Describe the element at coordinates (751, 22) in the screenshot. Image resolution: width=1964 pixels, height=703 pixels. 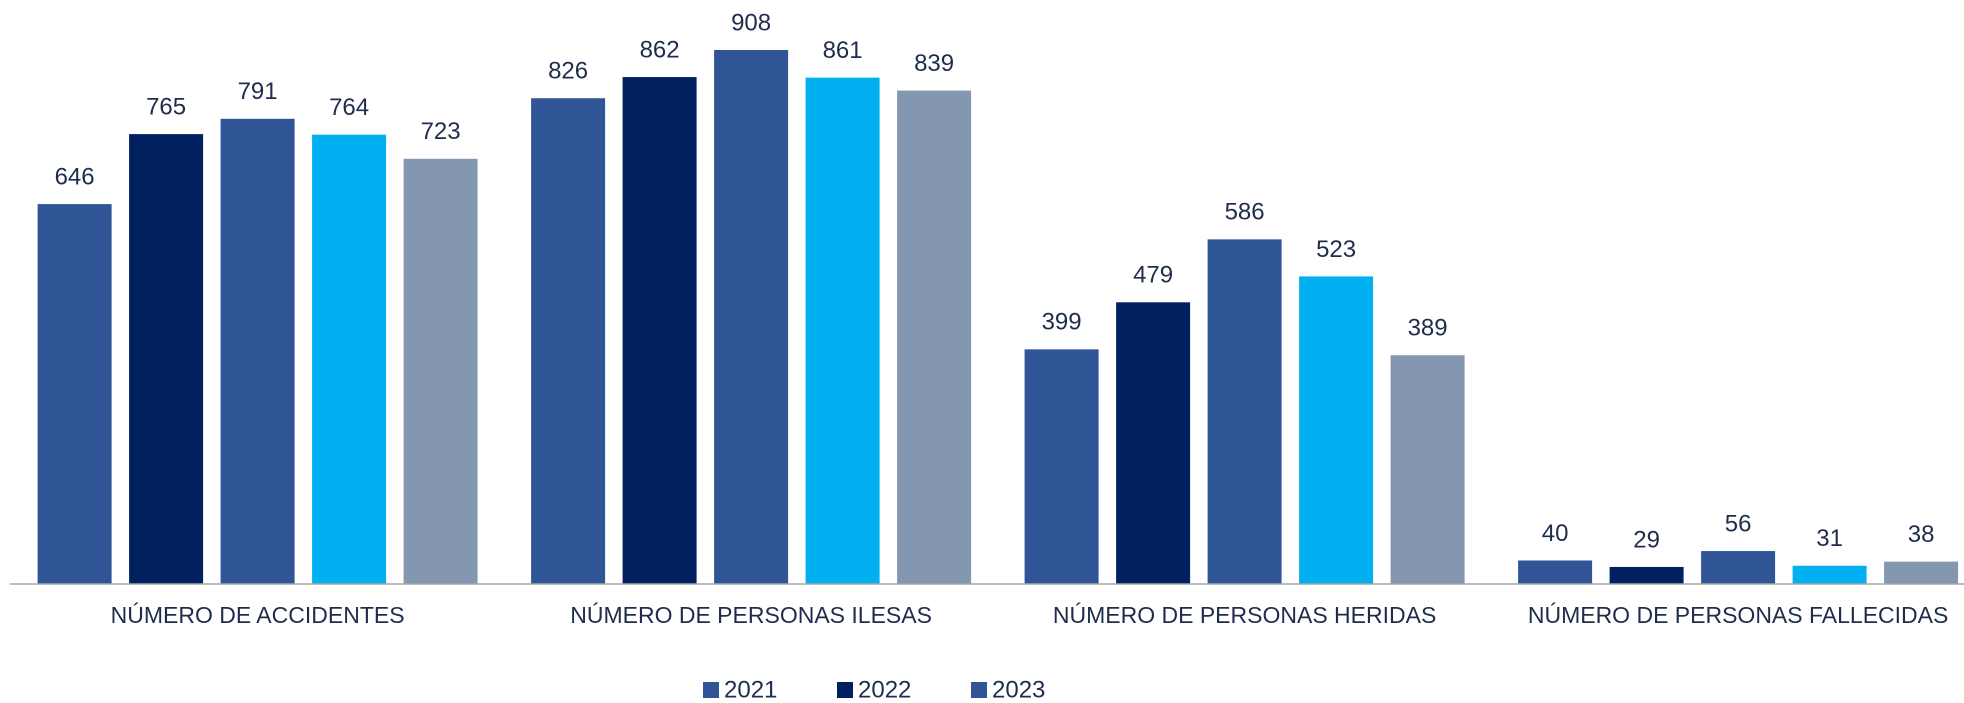
I see `value-label: 908` at that location.